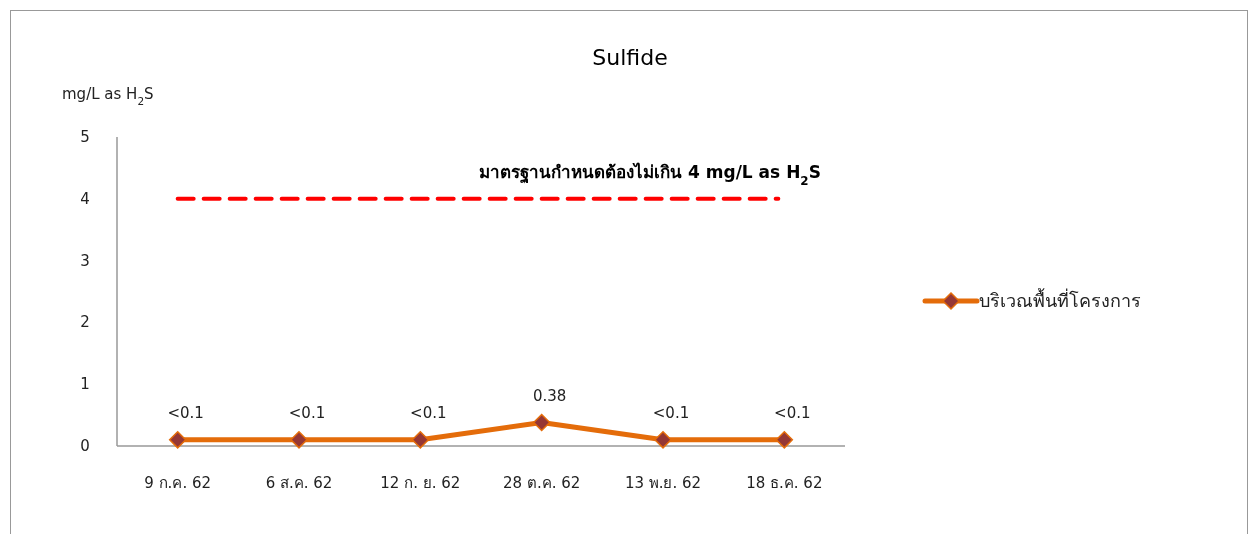 This screenshot has height=534, width=1253. Describe the element at coordinates (420, 483) in the screenshot. I see `x-tick-label: 12 ก. ย. 62` at that location.